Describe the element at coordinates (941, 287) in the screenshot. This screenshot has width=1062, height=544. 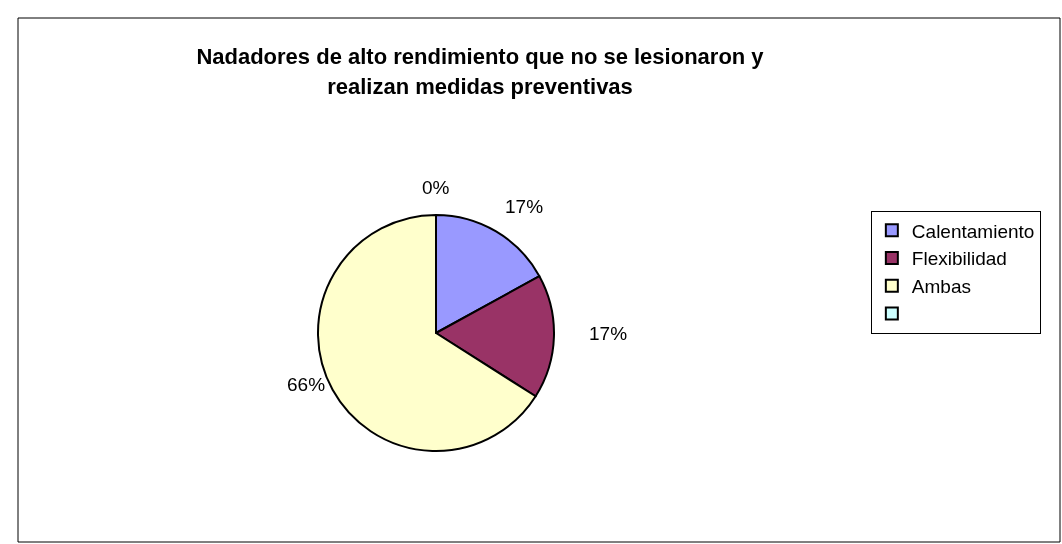
I see `legend-label: Ambas` at that location.